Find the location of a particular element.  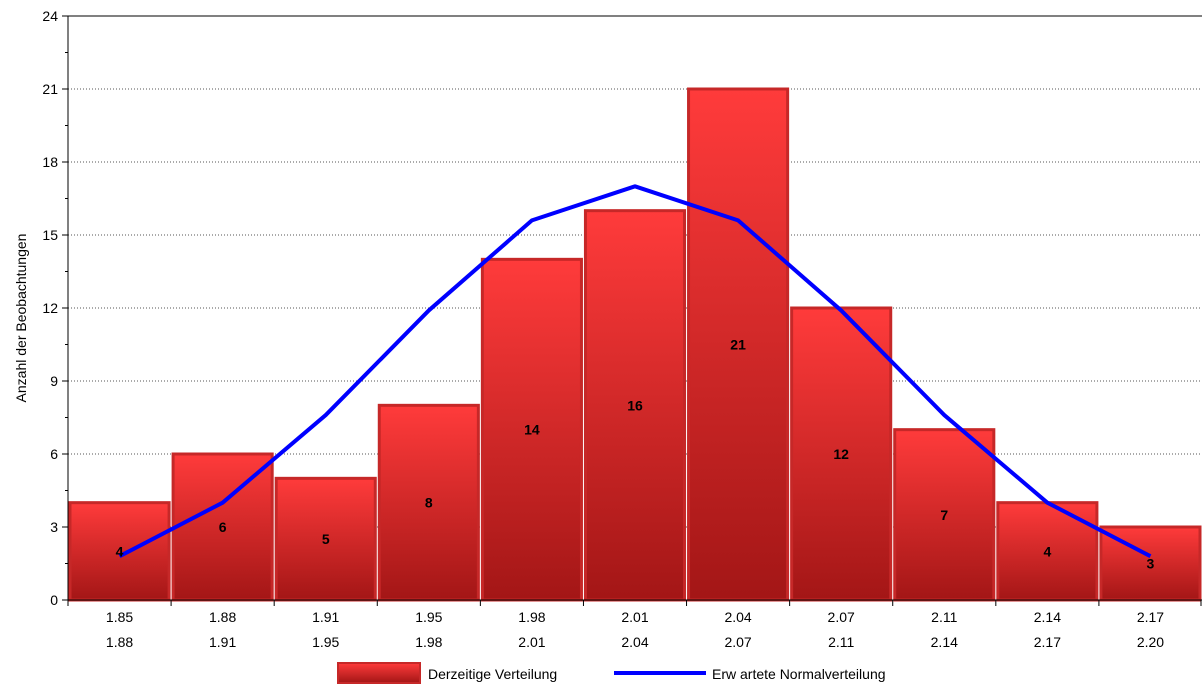

bar-value-label: 14 is located at coordinates (532, 430).